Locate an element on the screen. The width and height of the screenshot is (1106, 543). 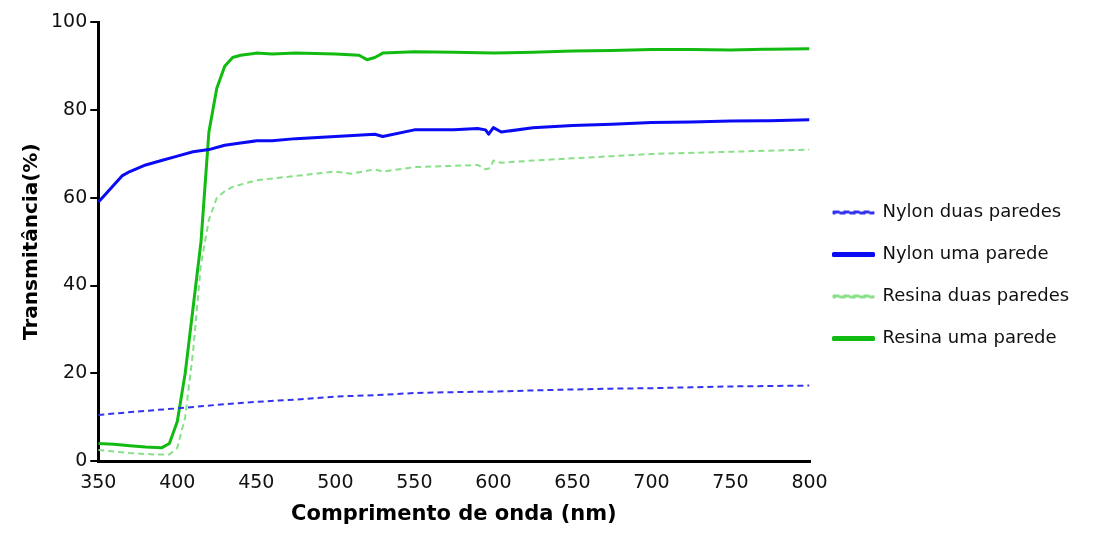
y-axis-title: Transmitância(%) is located at coordinates (30, 241).